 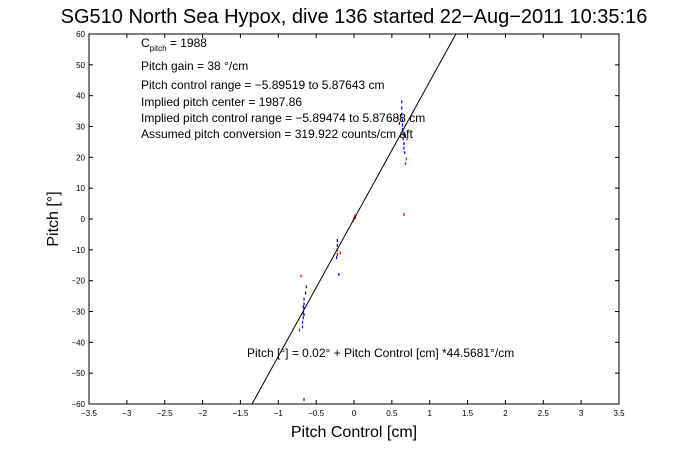 I want to click on x-tick-label: −1.5, so click(x=241, y=413).